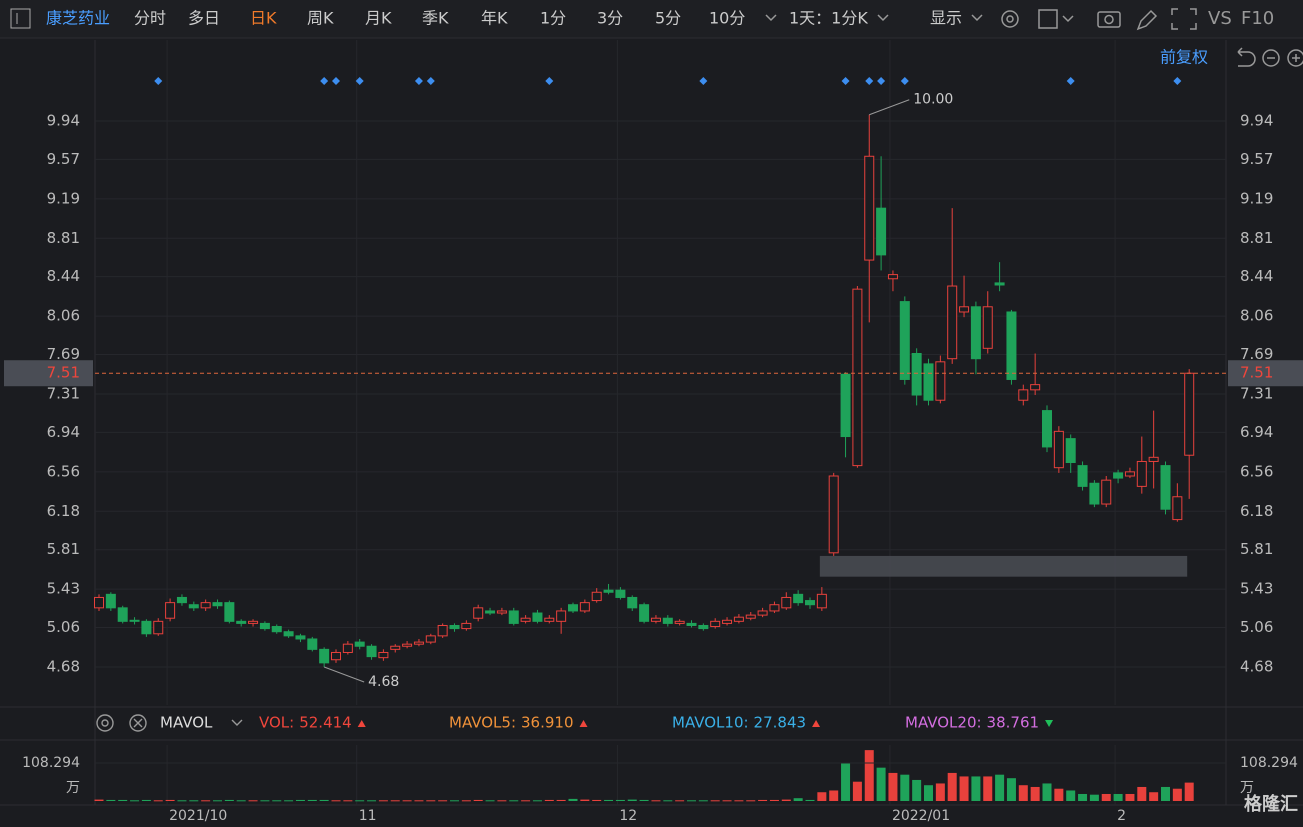 The width and height of the screenshot is (1303, 827). Describe the element at coordinates (933, 100) in the screenshot. I see `annotation-label: 10.00` at that location.